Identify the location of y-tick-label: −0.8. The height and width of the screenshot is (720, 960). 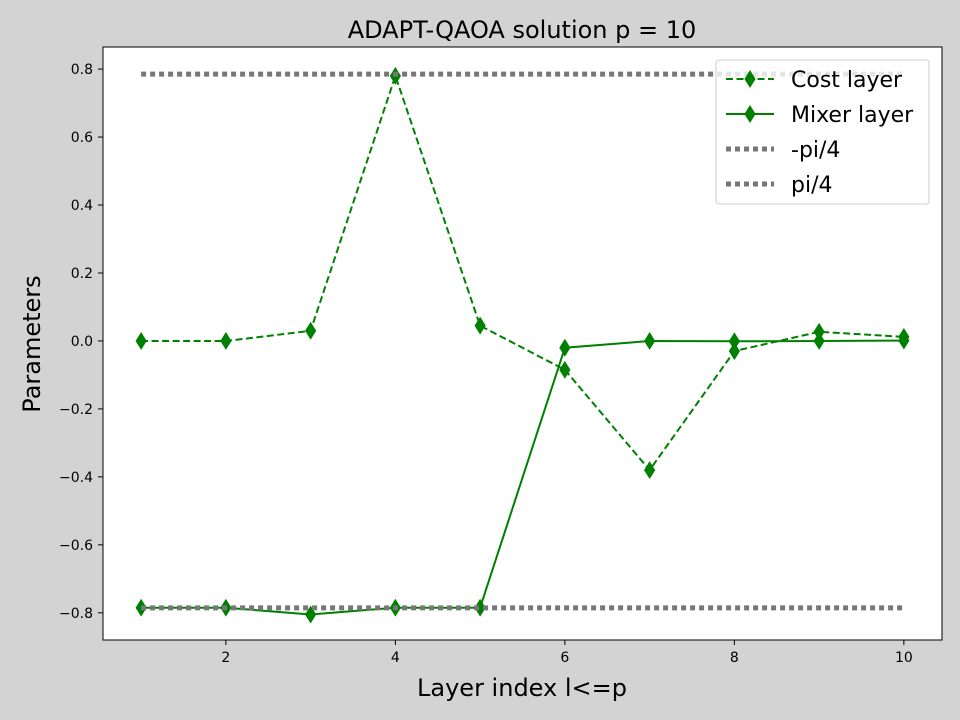
(76, 614).